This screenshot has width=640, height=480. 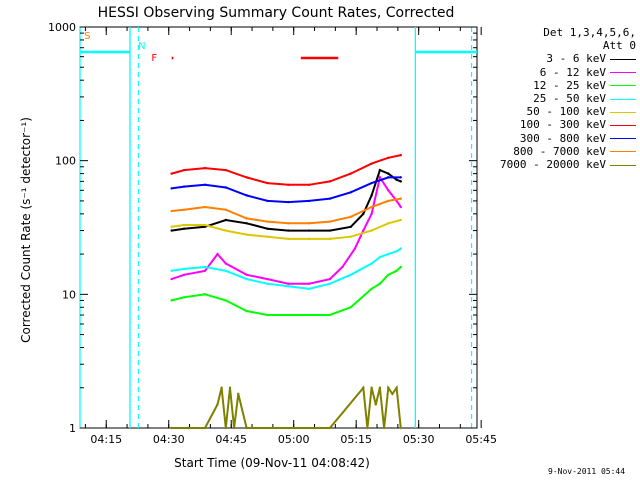 I want to click on legend-entry: 25 - 50 keV, so click(x=556, y=98).